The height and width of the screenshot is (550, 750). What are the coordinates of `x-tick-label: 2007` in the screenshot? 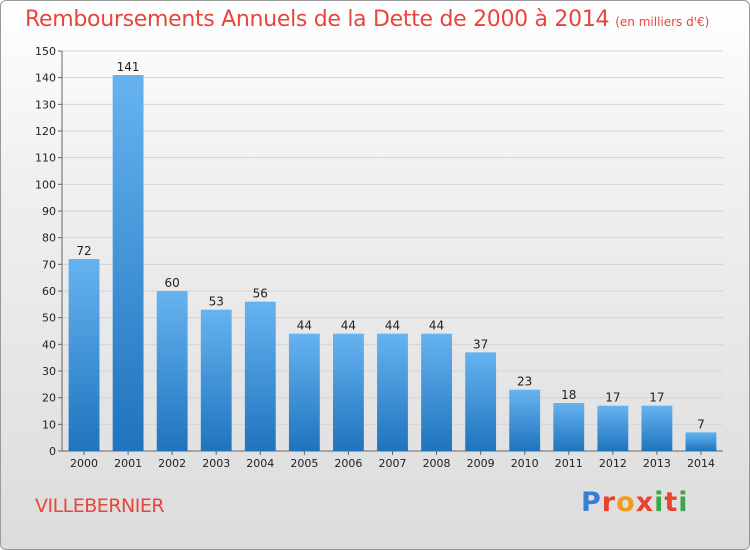 It's located at (393, 463).